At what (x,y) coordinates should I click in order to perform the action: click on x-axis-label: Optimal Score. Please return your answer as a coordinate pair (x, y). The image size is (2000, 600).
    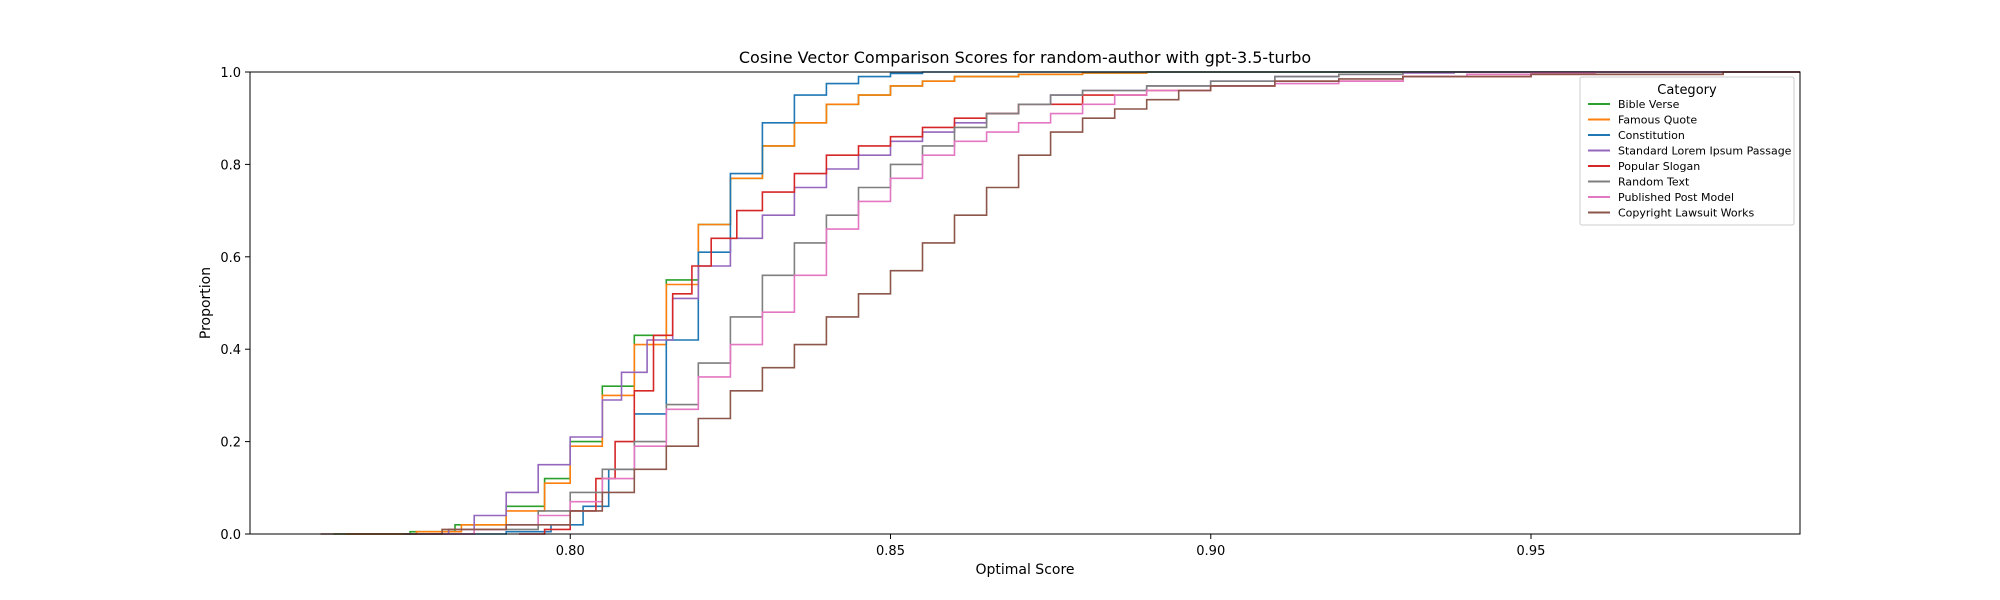
    Looking at the image, I should click on (1024, 570).